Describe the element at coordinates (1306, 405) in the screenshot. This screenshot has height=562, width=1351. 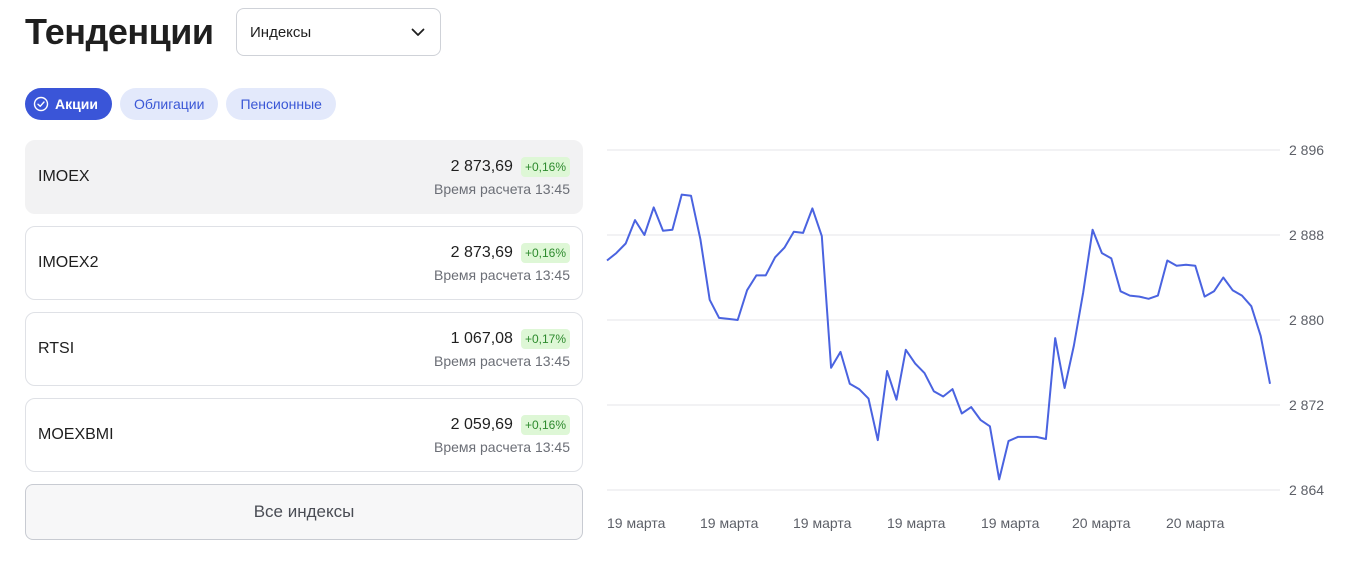
I see `y-tick-label: 2 872` at that location.